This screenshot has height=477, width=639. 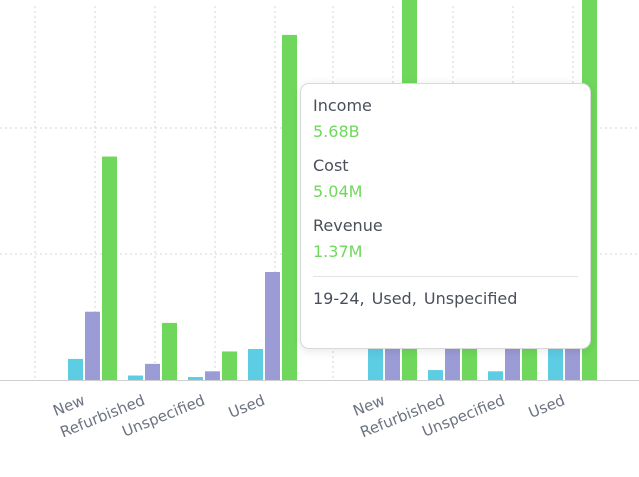 I want to click on bar-19-24-used-revenue, so click(x=572, y=362).